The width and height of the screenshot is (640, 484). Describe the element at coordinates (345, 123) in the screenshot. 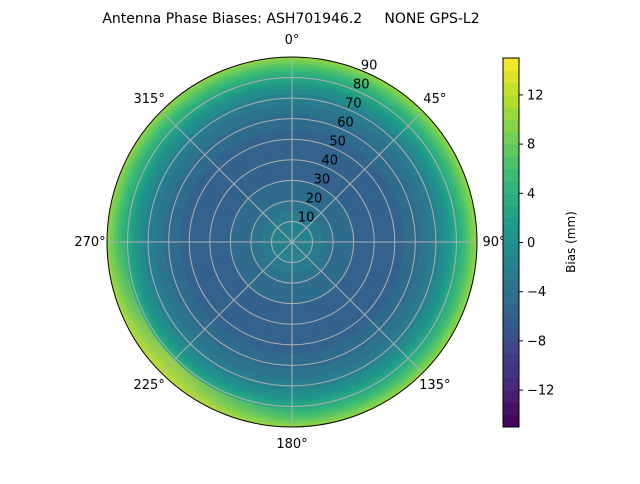

I see `radial-tick-label: 60` at that location.